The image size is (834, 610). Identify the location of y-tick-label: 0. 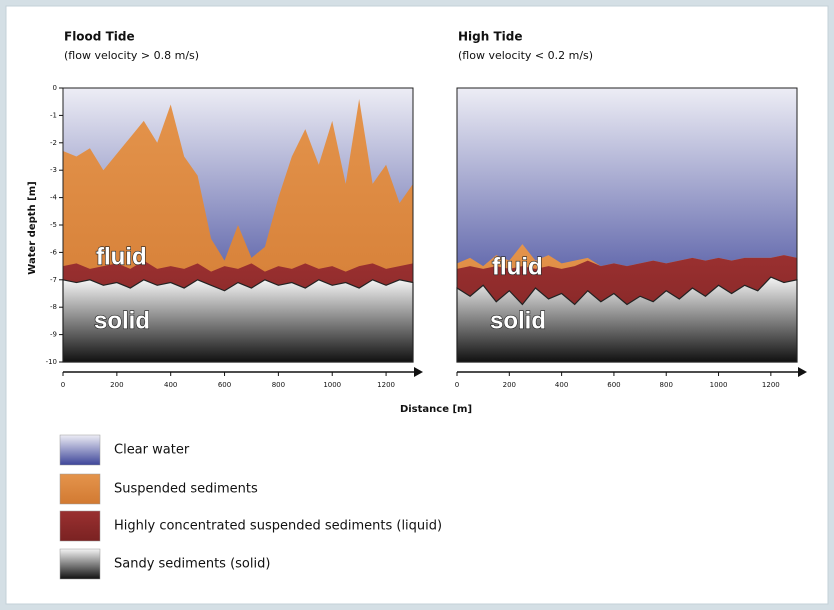
(55, 88).